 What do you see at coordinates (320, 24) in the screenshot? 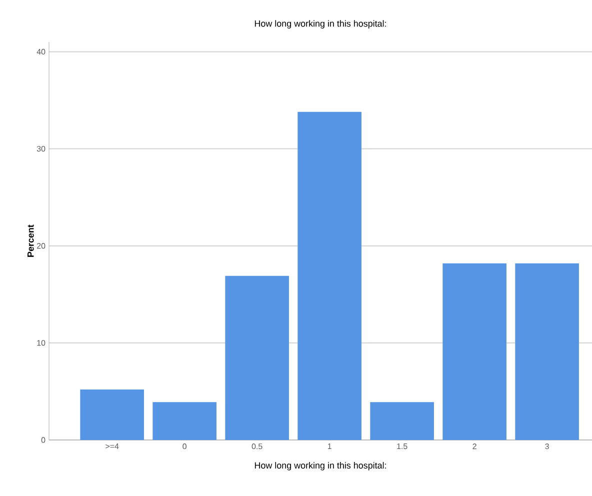
I see `chart-title: How long working in this hospital:` at bounding box center [320, 24].